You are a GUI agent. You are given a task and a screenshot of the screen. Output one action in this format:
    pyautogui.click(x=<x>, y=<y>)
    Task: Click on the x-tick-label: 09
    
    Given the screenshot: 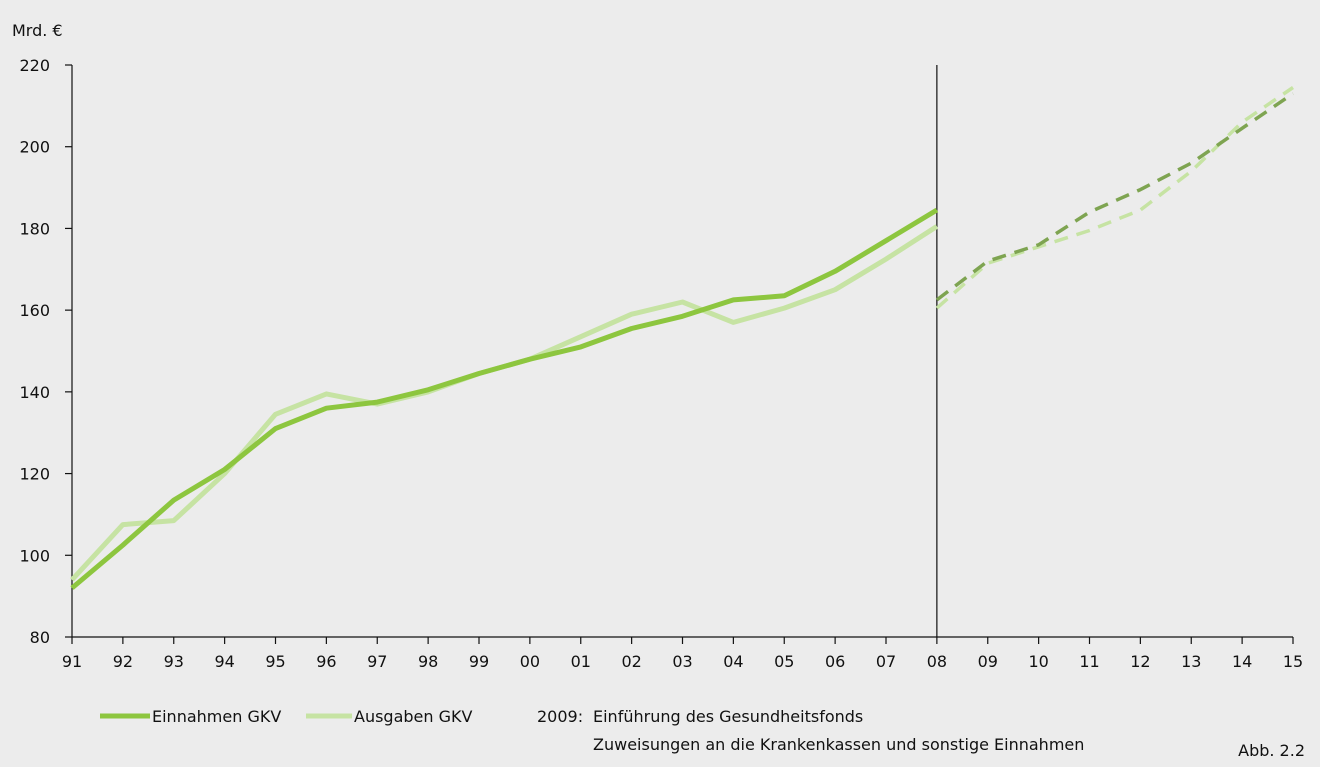 What is the action you would take?
    pyautogui.click(x=988, y=661)
    